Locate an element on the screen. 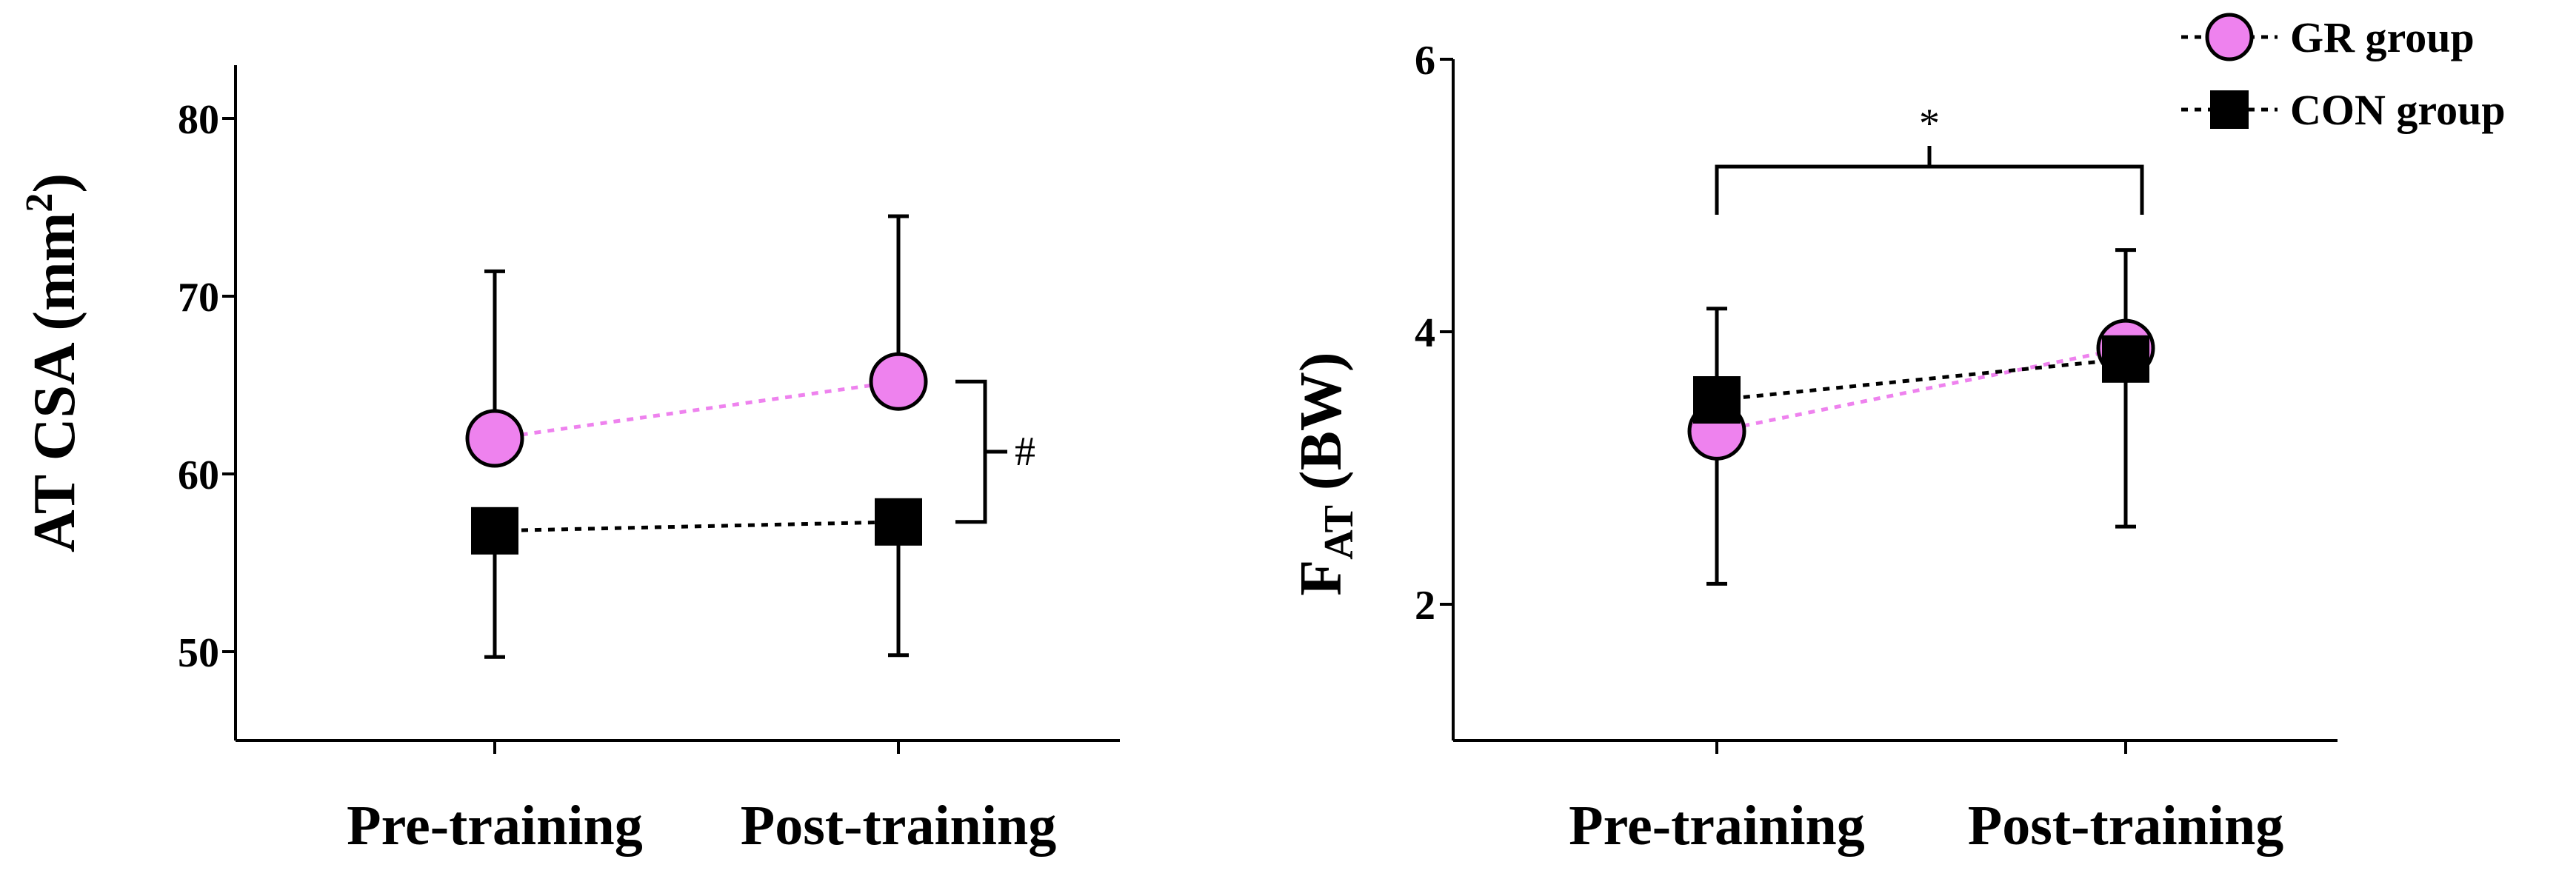 Image resolution: width=2576 pixels, height=879 pixels. legend-marker-gr is located at coordinates (2229, 37).